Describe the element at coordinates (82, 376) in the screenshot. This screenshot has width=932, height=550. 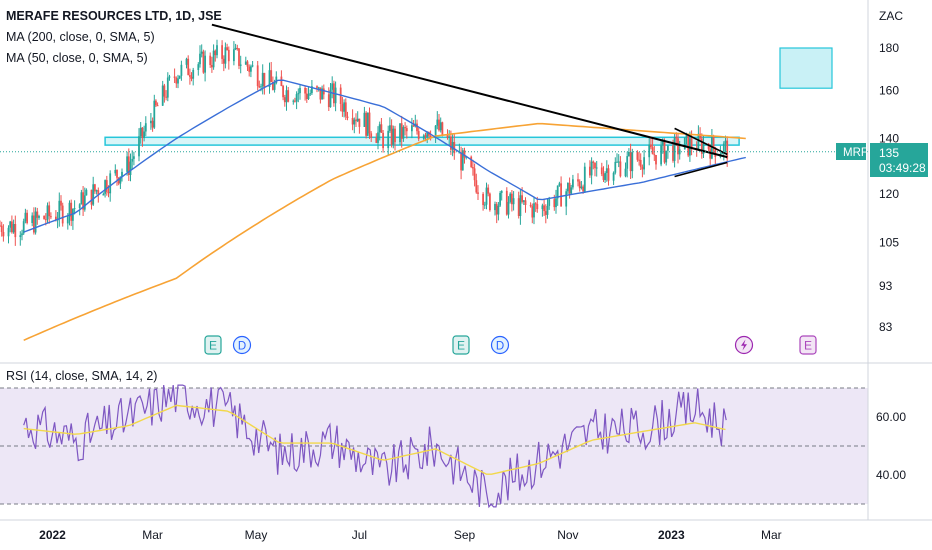
I see `rsi-legend: RSI (14, close, SMA, 14, 2)` at that location.